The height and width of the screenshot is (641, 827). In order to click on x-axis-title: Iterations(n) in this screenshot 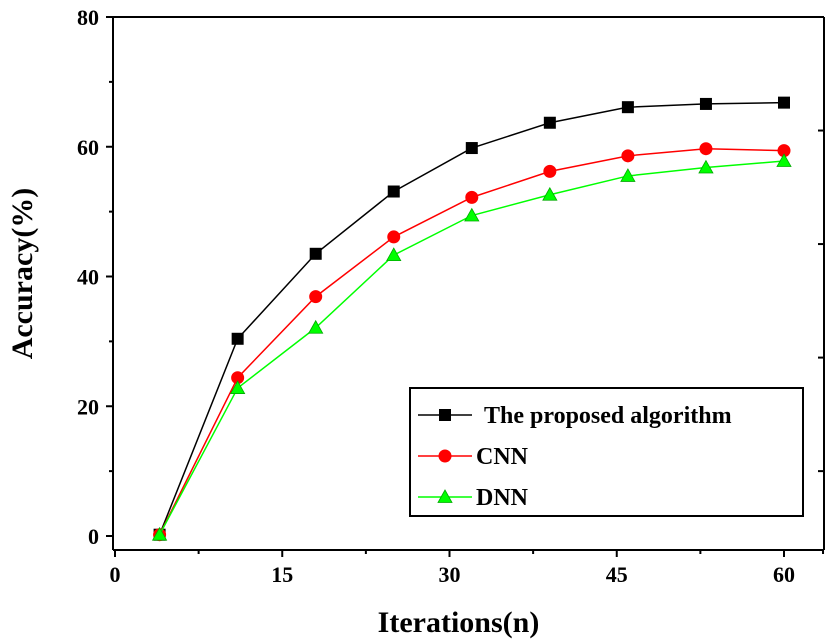, I will do `click(459, 622)`.